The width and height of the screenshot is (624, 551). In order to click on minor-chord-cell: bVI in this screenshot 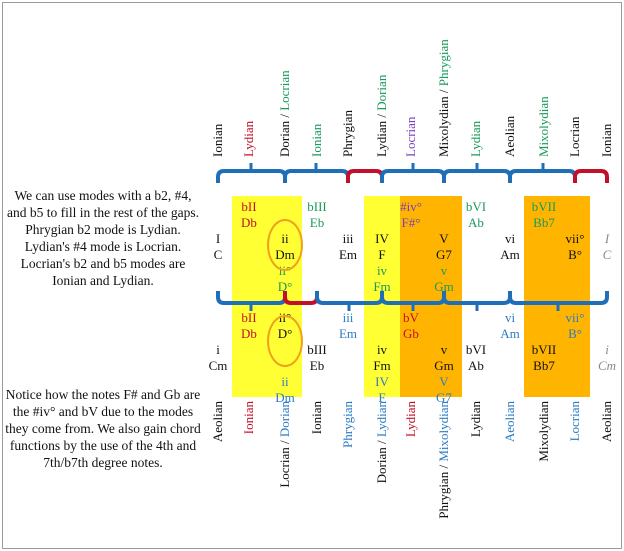, I will do `click(476, 349)`.